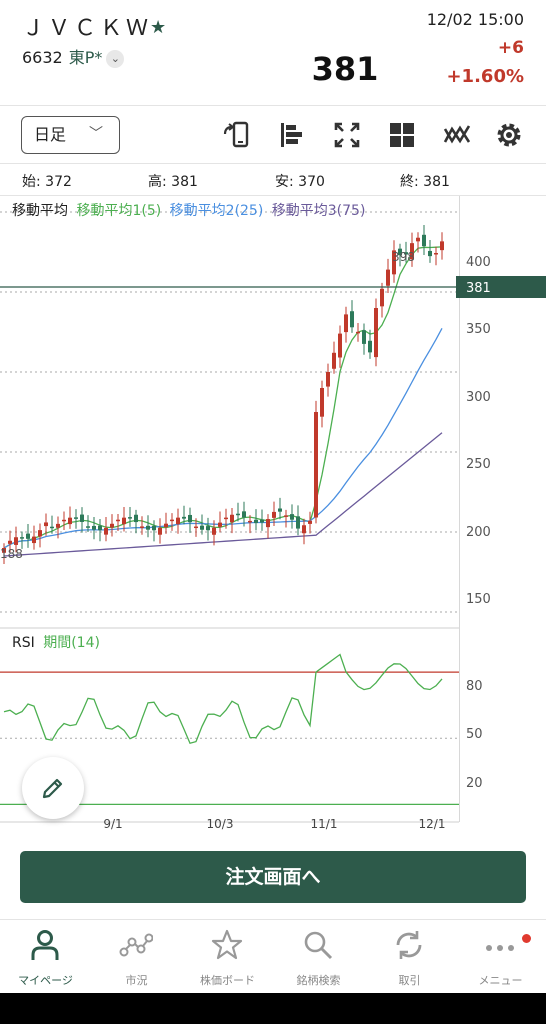 Image resolution: width=546 pixels, height=1024 pixels. What do you see at coordinates (23, 643) in the screenshot?
I see `rsi-legend-title: RSI` at bounding box center [23, 643].